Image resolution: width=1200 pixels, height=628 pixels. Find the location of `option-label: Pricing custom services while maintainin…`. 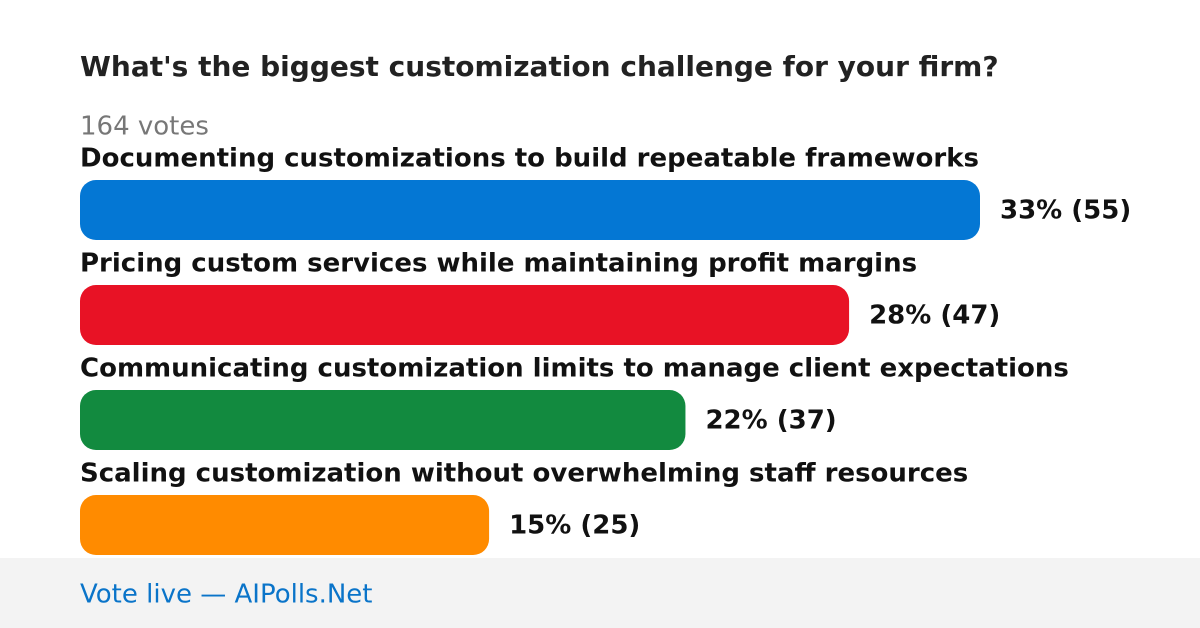

option-label: Pricing custom services while maintainin… is located at coordinates (498, 264).